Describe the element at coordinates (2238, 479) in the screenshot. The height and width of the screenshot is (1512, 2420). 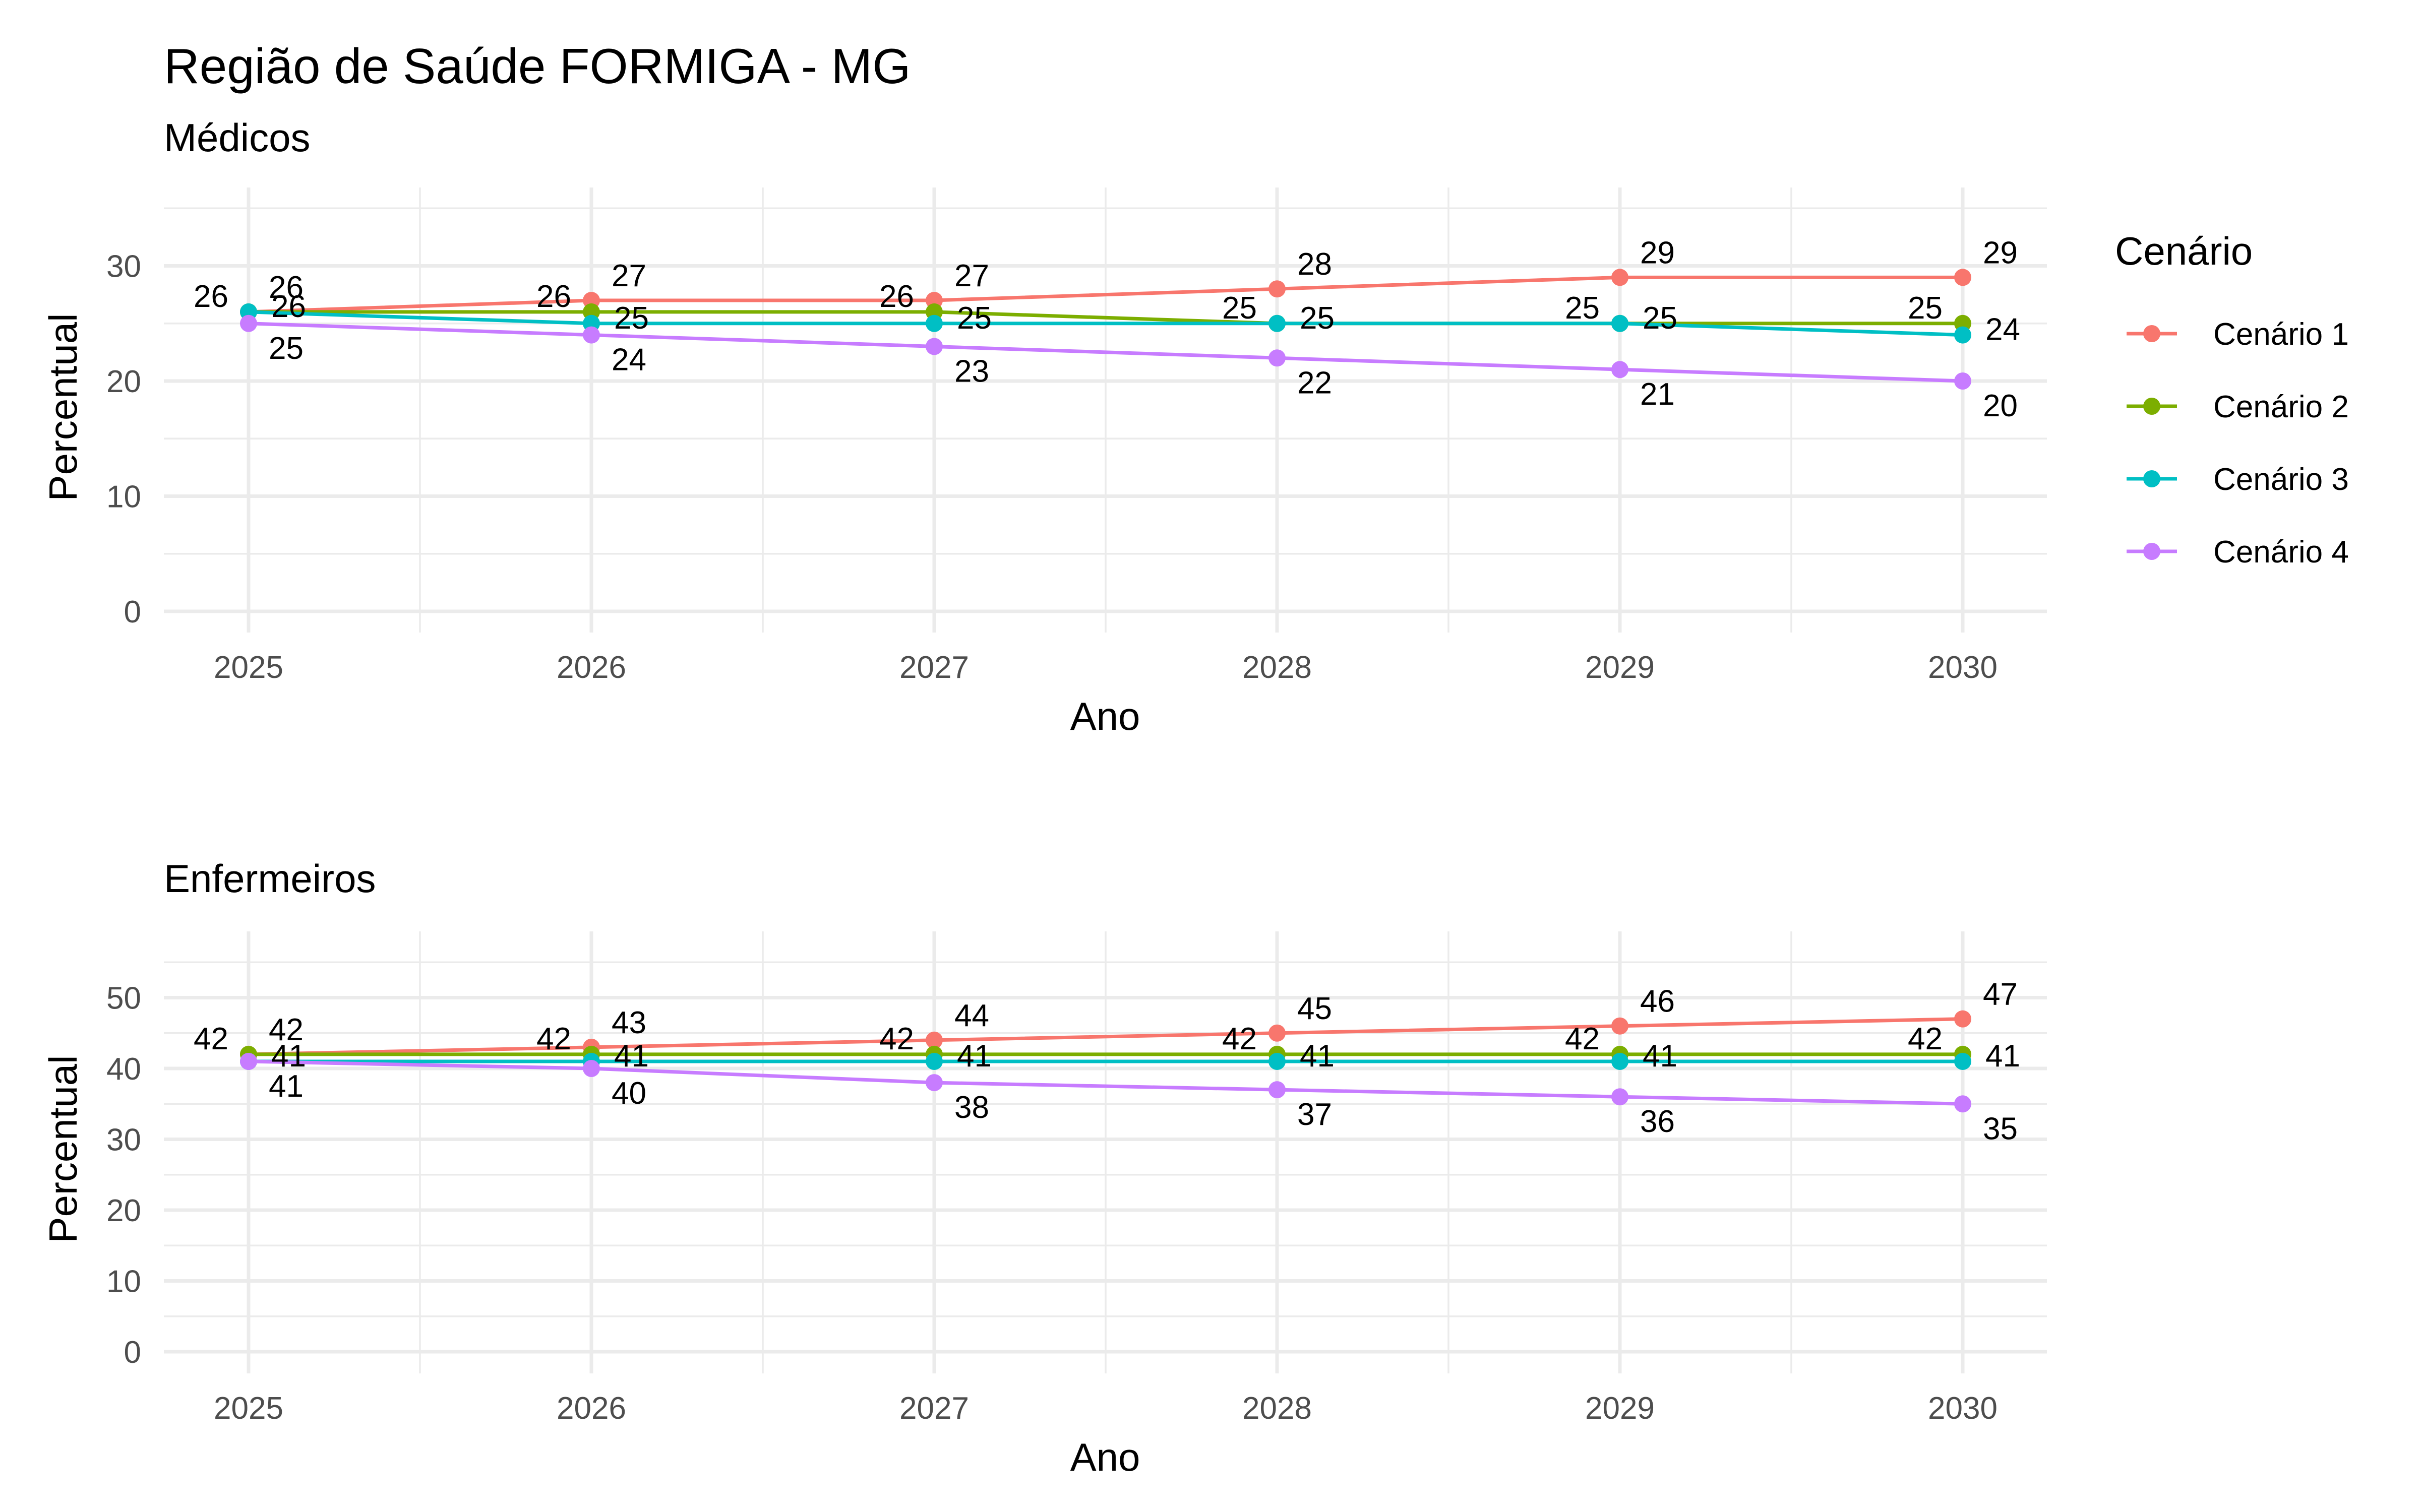
I see `legend-entry-cenario-3: Cenário 3` at that location.